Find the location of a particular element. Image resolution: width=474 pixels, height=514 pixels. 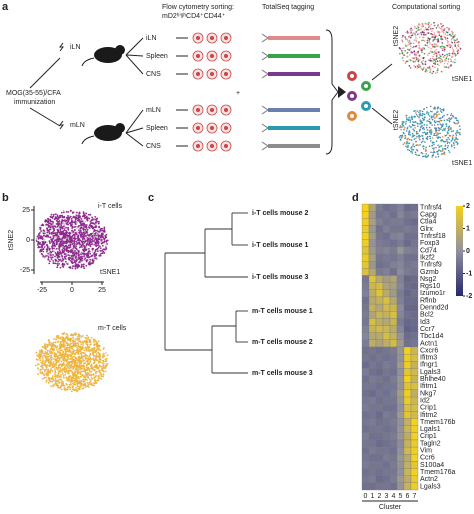

cell-core is located at coordinates (226, 56).